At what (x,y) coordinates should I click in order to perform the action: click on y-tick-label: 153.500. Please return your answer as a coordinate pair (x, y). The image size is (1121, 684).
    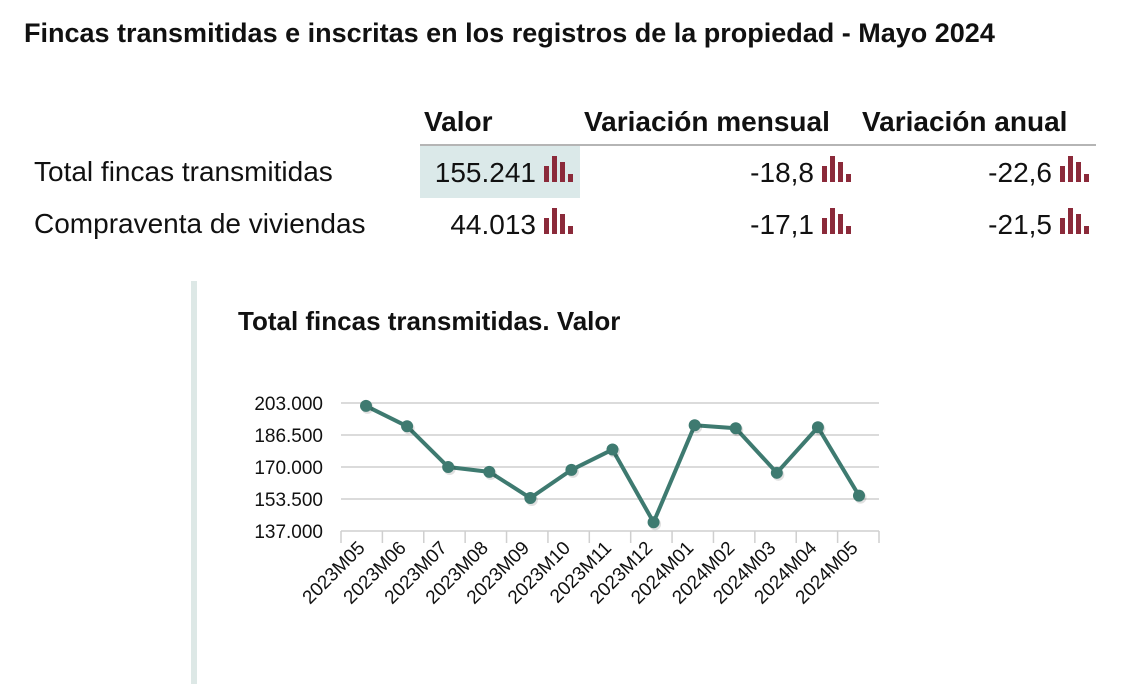
    Looking at the image, I should click on (288, 500).